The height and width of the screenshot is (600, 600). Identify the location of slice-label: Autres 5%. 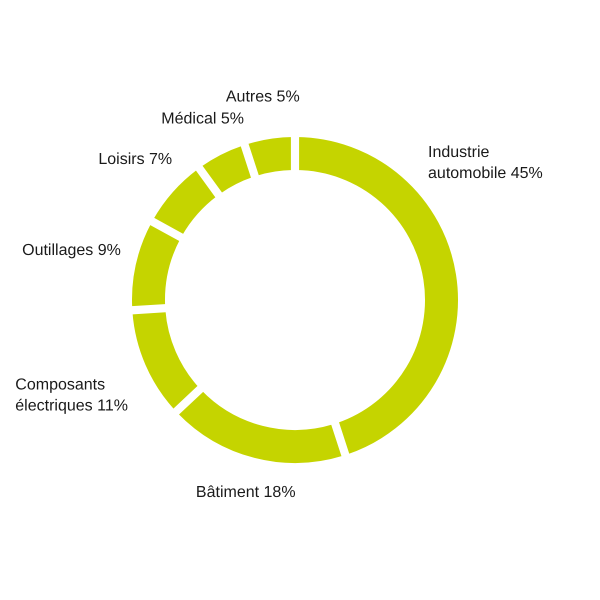
(263, 97).